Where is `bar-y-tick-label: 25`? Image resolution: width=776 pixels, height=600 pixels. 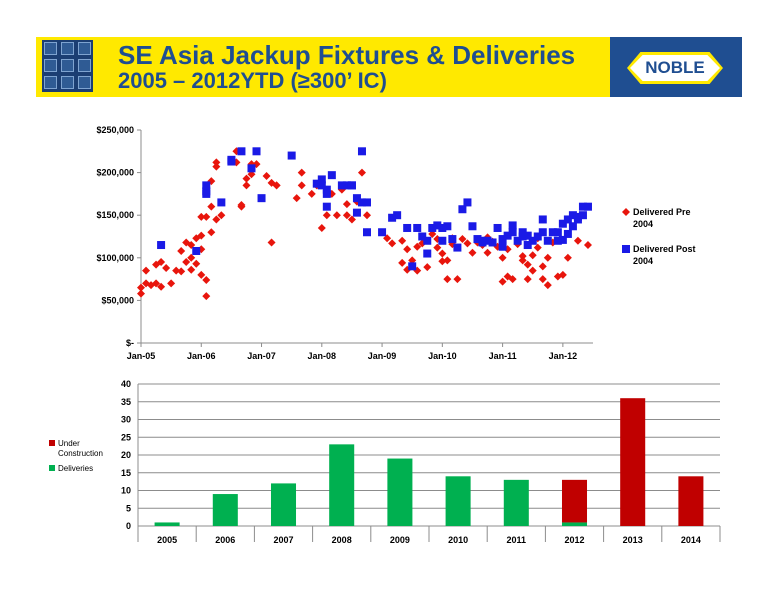
bar-y-tick-label: 25 is located at coordinates (126, 437).